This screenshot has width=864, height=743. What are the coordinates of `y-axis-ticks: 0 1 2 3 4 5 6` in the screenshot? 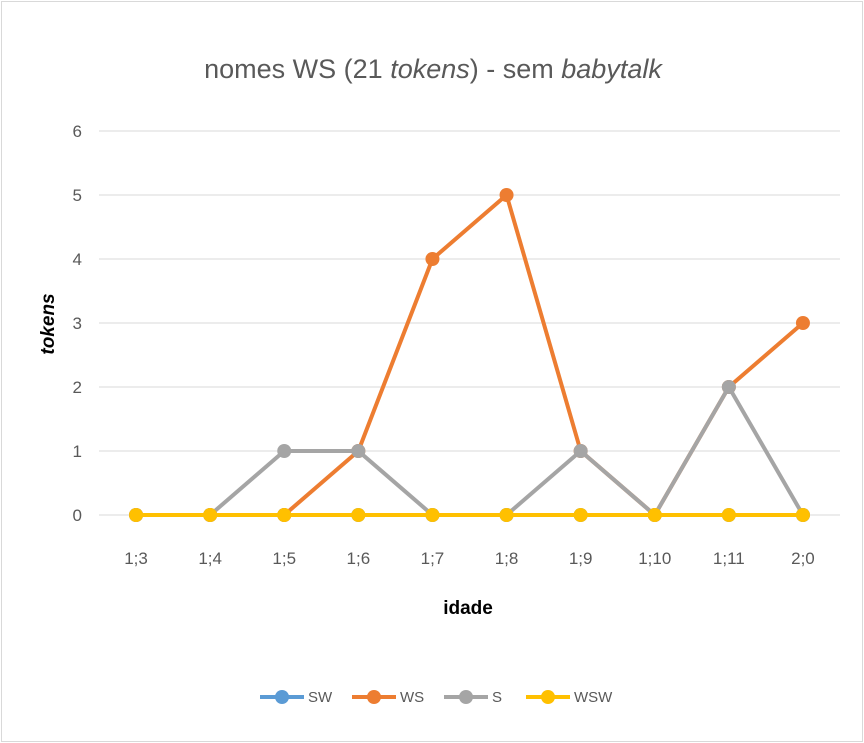 It's located at (77, 323).